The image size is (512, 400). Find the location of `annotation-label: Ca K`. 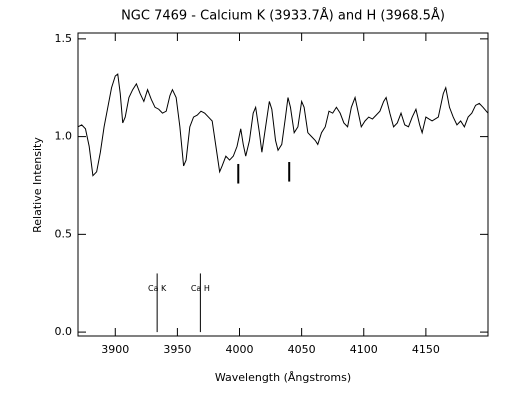

annotation-label: Ca K is located at coordinates (157, 288).